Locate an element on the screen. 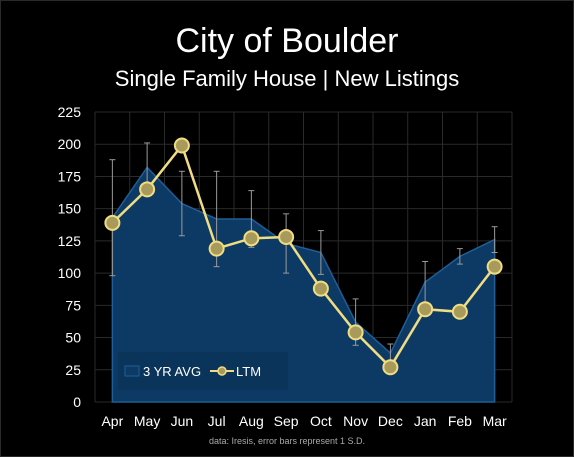  x-tick-label-6: Oct is located at coordinates (321, 421).